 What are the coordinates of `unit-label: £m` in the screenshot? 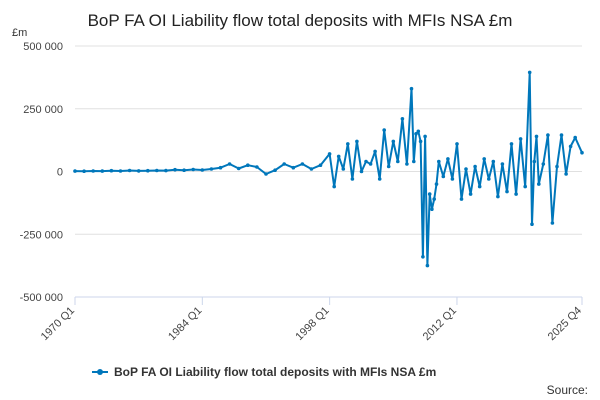 It's located at (19, 33).